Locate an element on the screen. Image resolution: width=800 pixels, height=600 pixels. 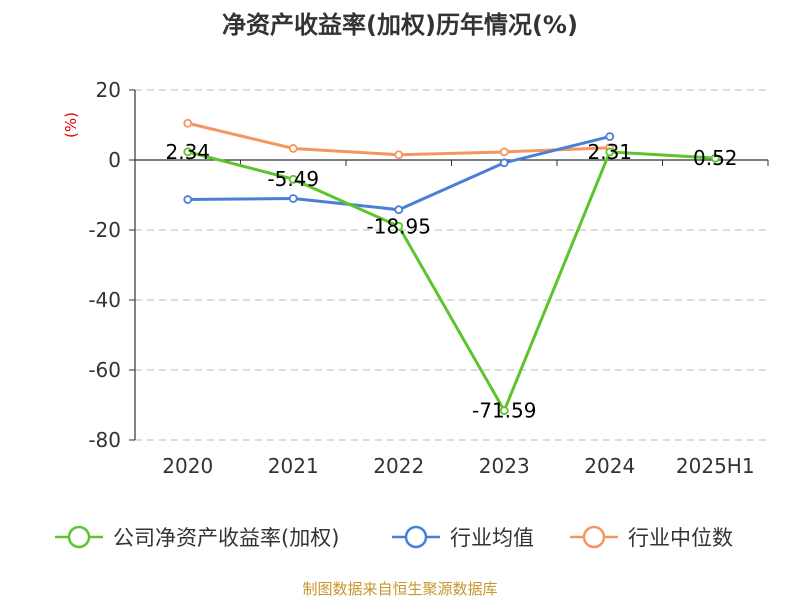
y-tick-label: 20 is located at coordinates (108, 90).